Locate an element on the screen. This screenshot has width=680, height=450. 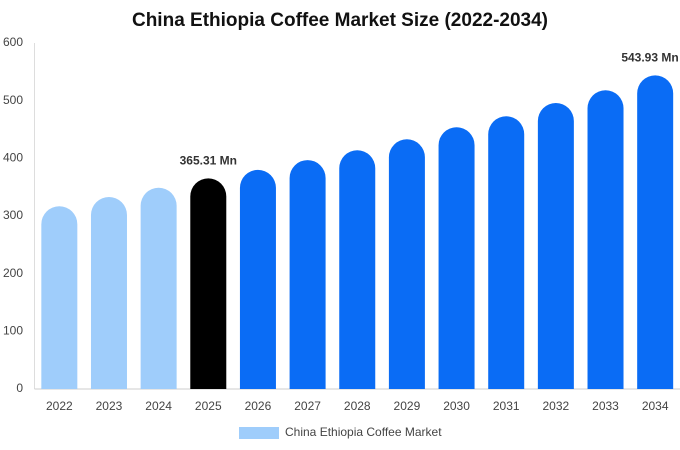
x-tick-label: 2031 is located at coordinates (506, 406).